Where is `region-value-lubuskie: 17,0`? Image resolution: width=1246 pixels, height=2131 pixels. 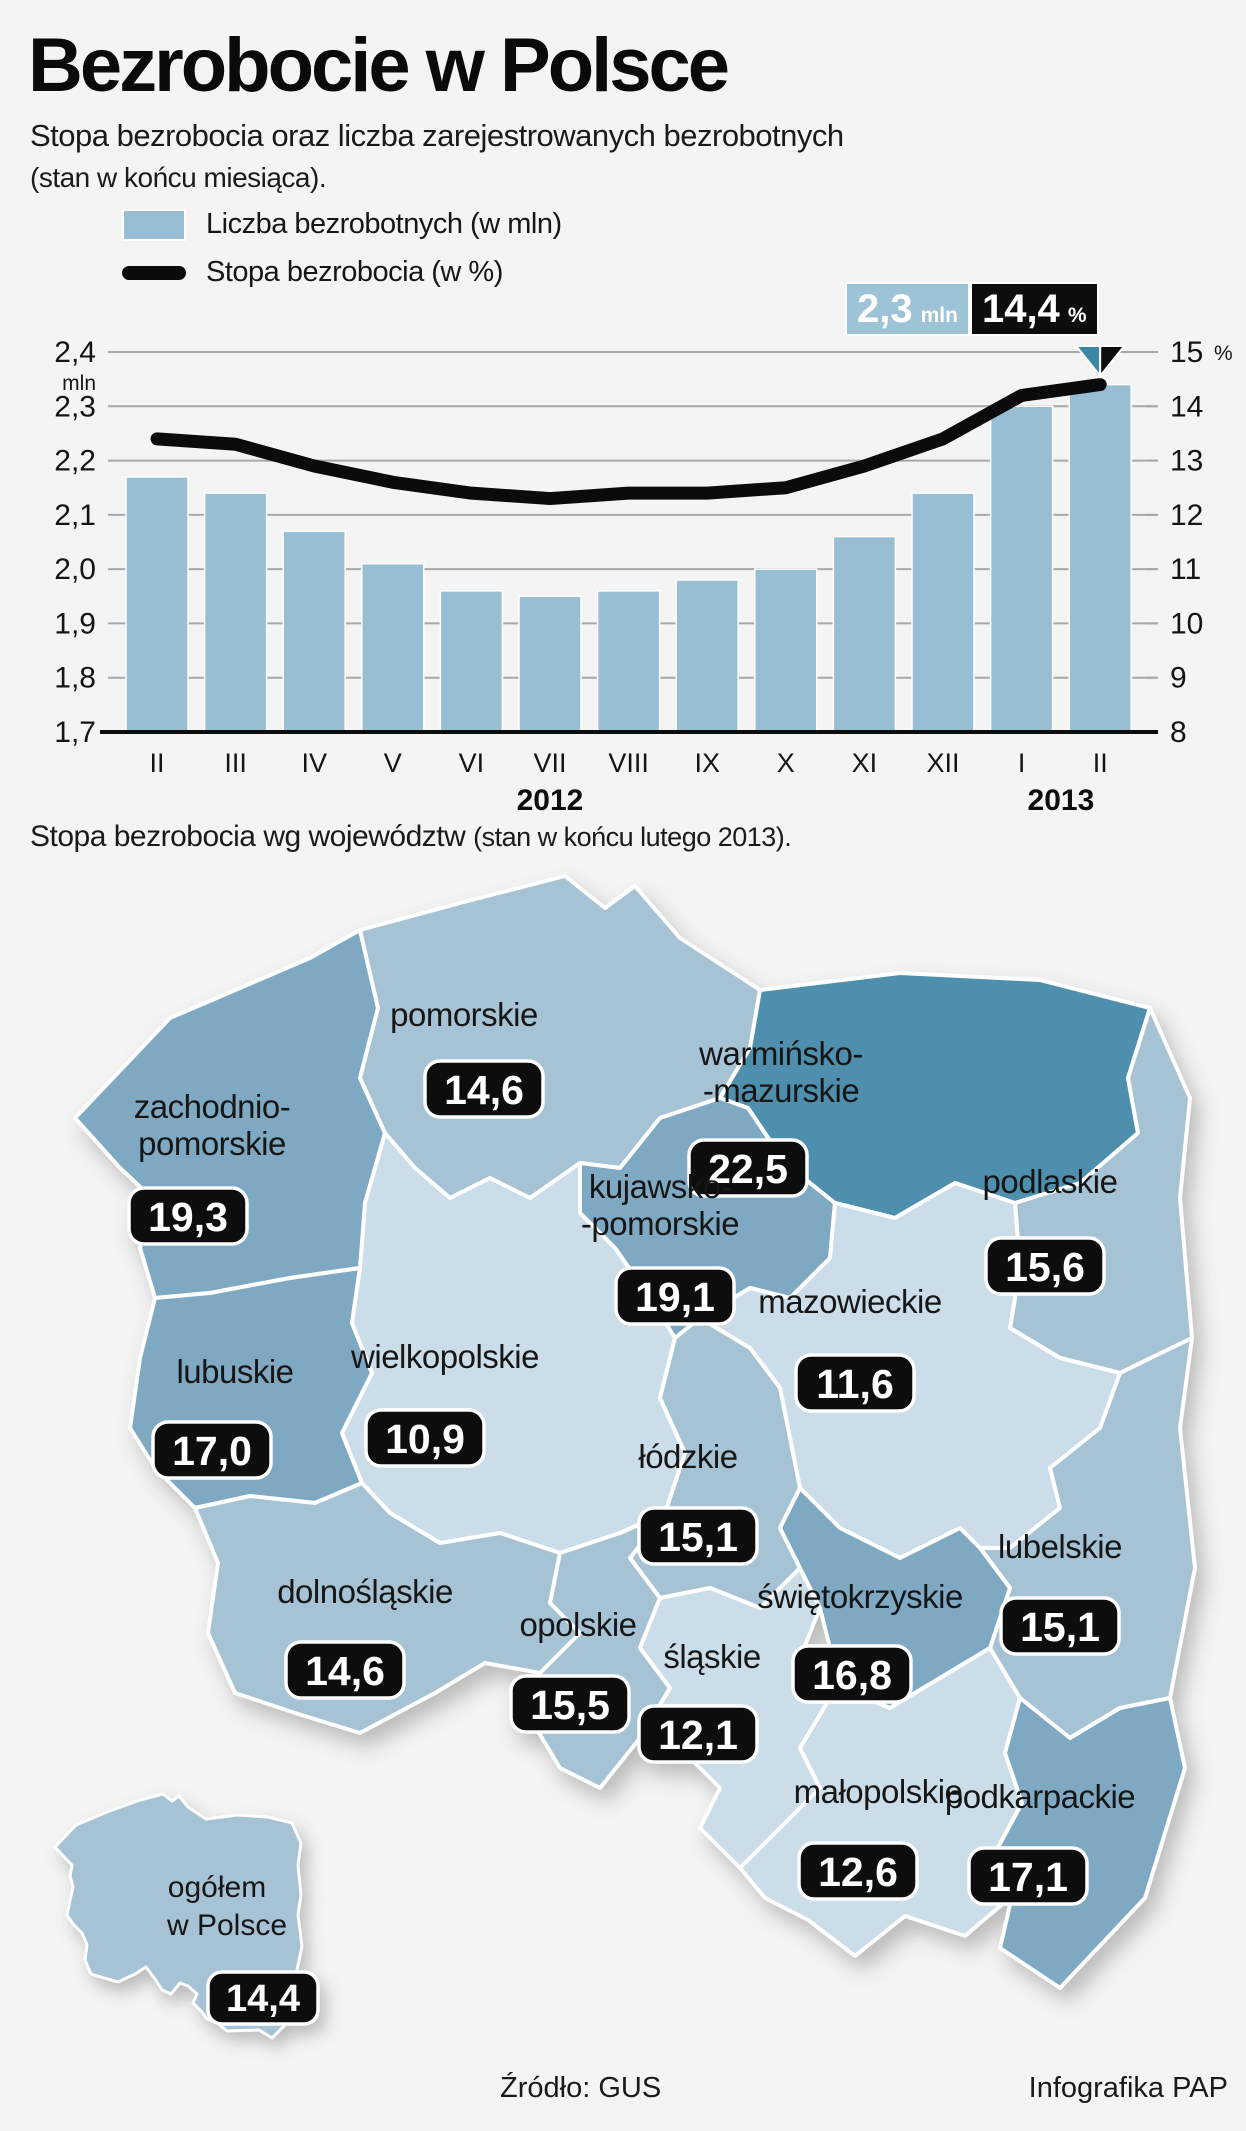 region-value-lubuskie: 17,0 is located at coordinates (212, 1451).